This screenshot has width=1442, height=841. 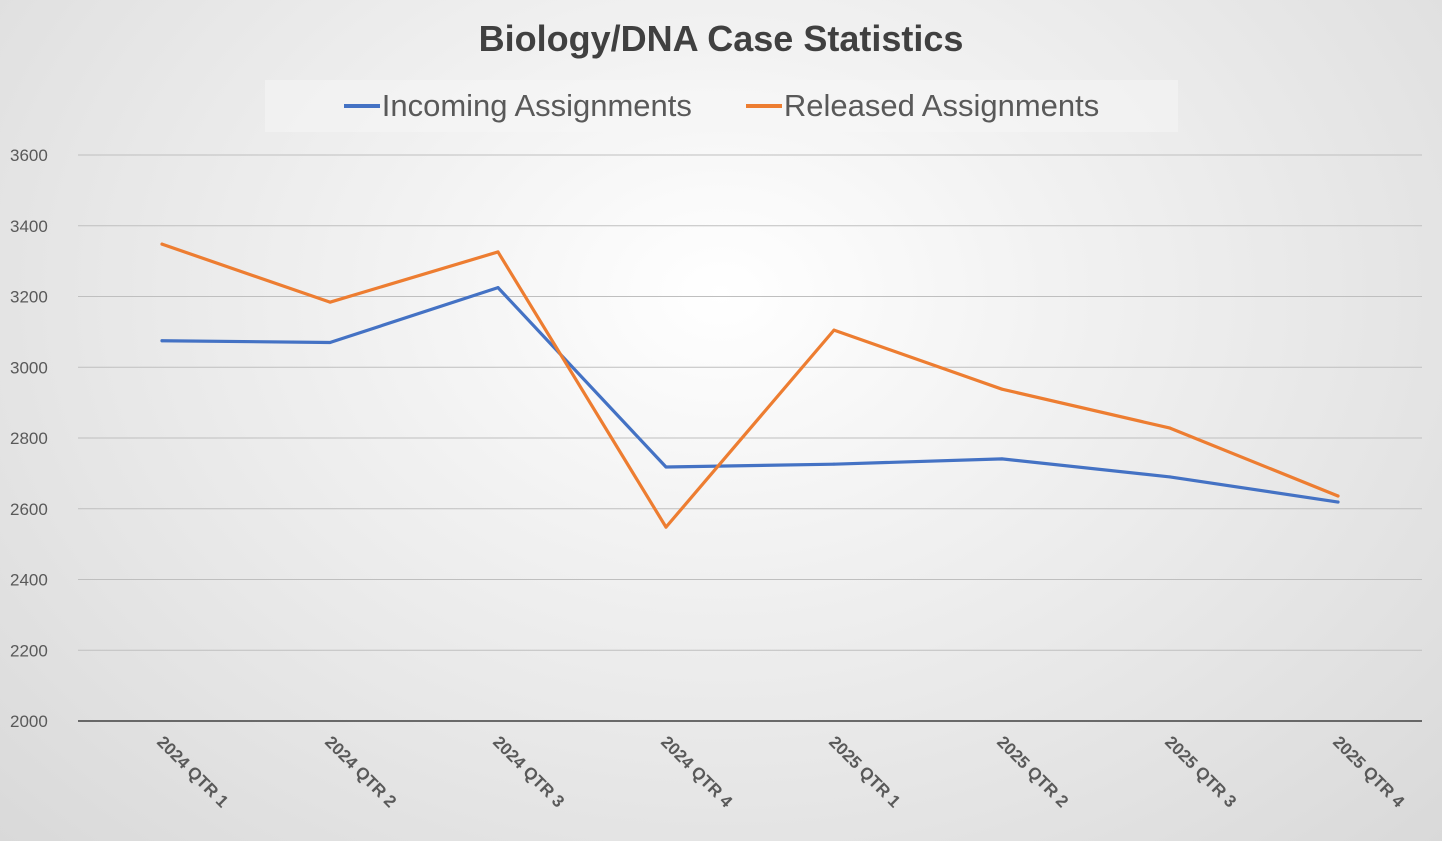 What do you see at coordinates (864, 771) in the screenshot?
I see `x-tick-label: 2025 QTR 1` at bounding box center [864, 771].